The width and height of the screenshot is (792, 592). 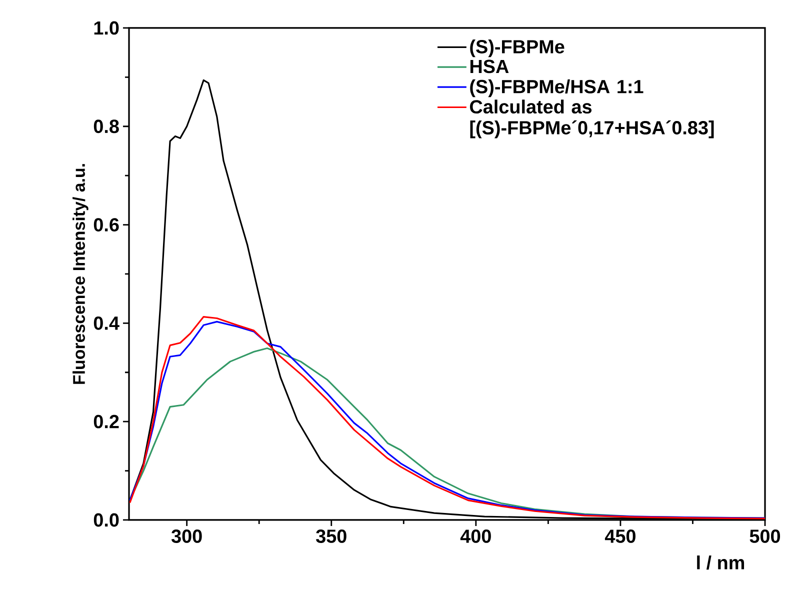 What do you see at coordinates (106, 421) in the screenshot?
I see `y-tick-label: 0.2` at bounding box center [106, 421].